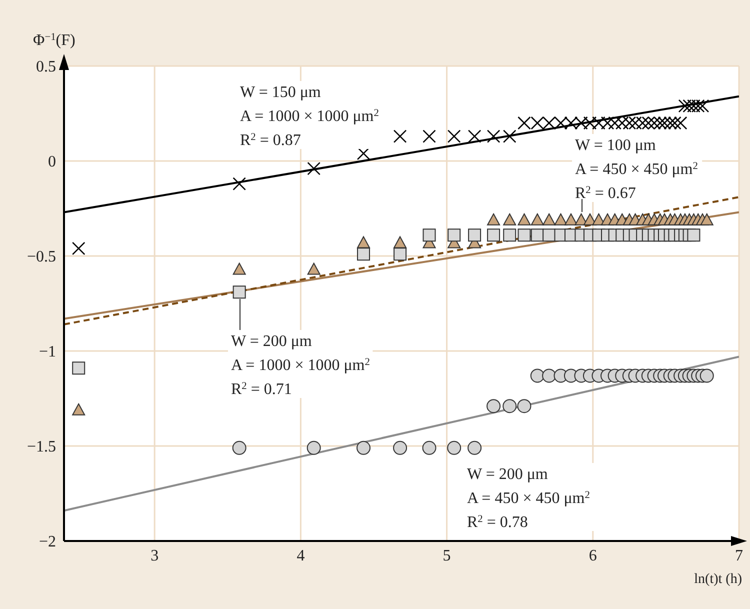 This screenshot has height=609, width=750. Describe the element at coordinates (446, 555) in the screenshot. I see `x-tick-label: 5` at that location.